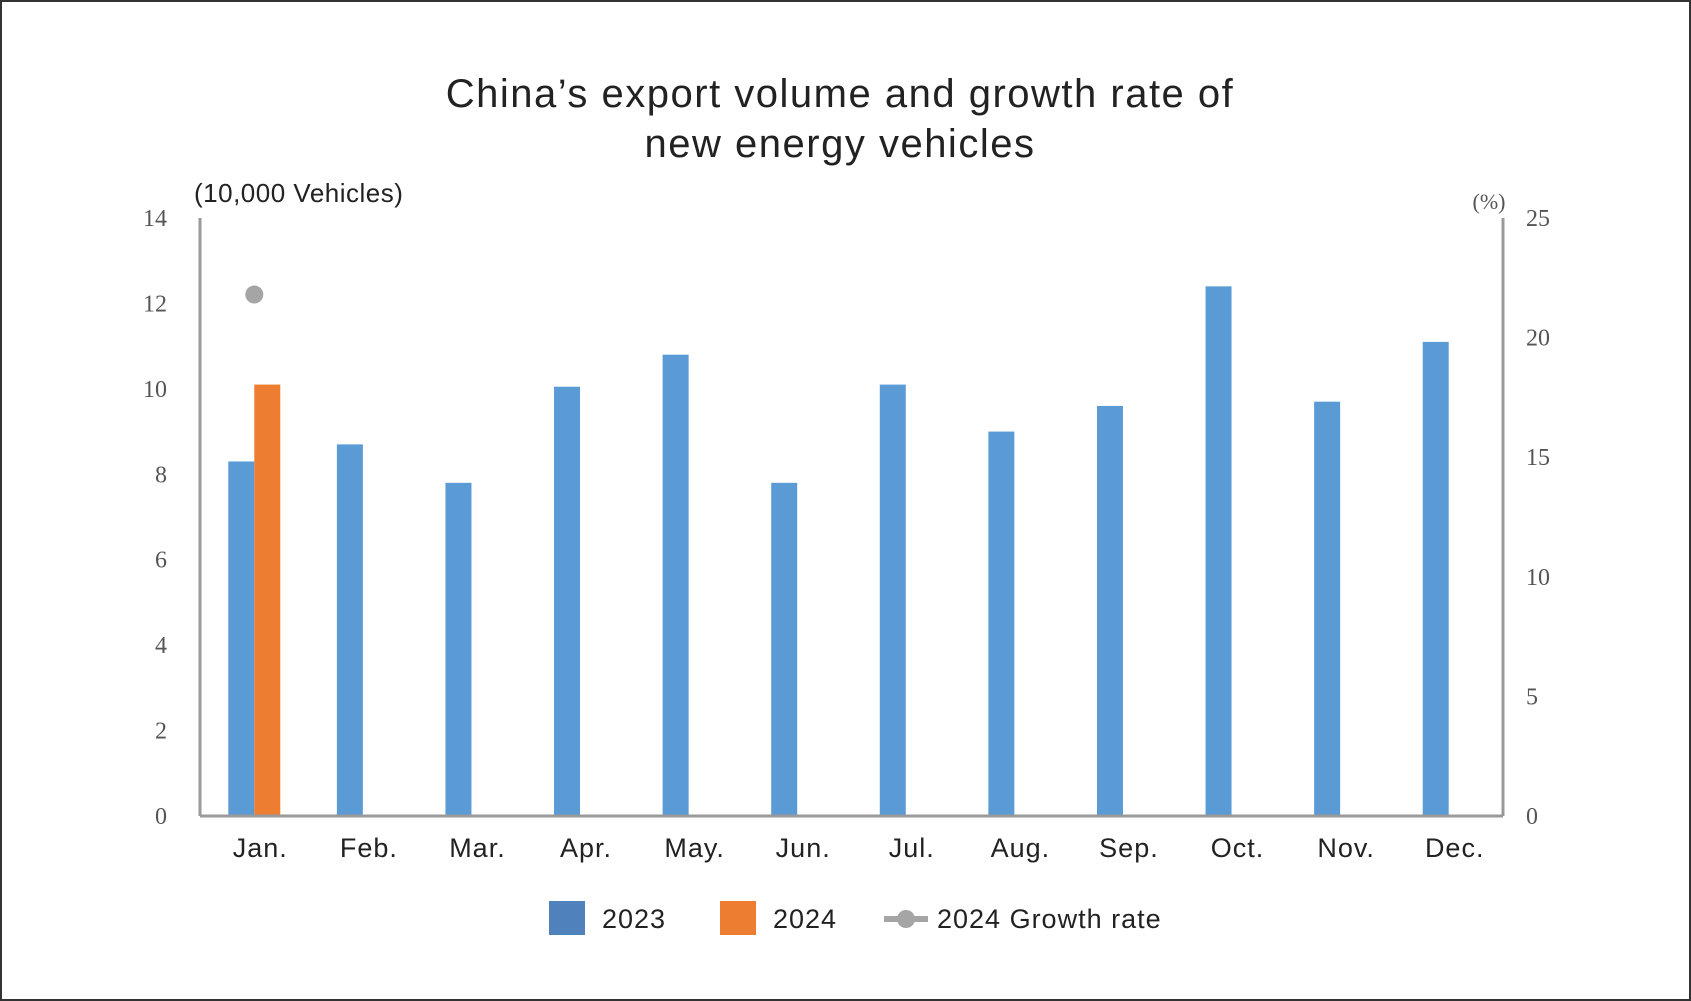  What do you see at coordinates (675, 585) in the screenshot?
I see `bar-2023-may` at bounding box center [675, 585].